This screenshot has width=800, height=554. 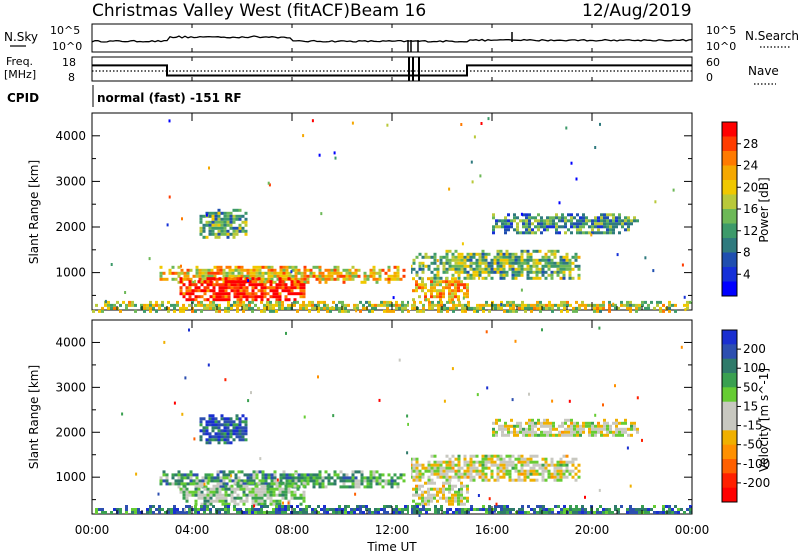 I want to click on colorbar-frame, so click(x=729, y=416).